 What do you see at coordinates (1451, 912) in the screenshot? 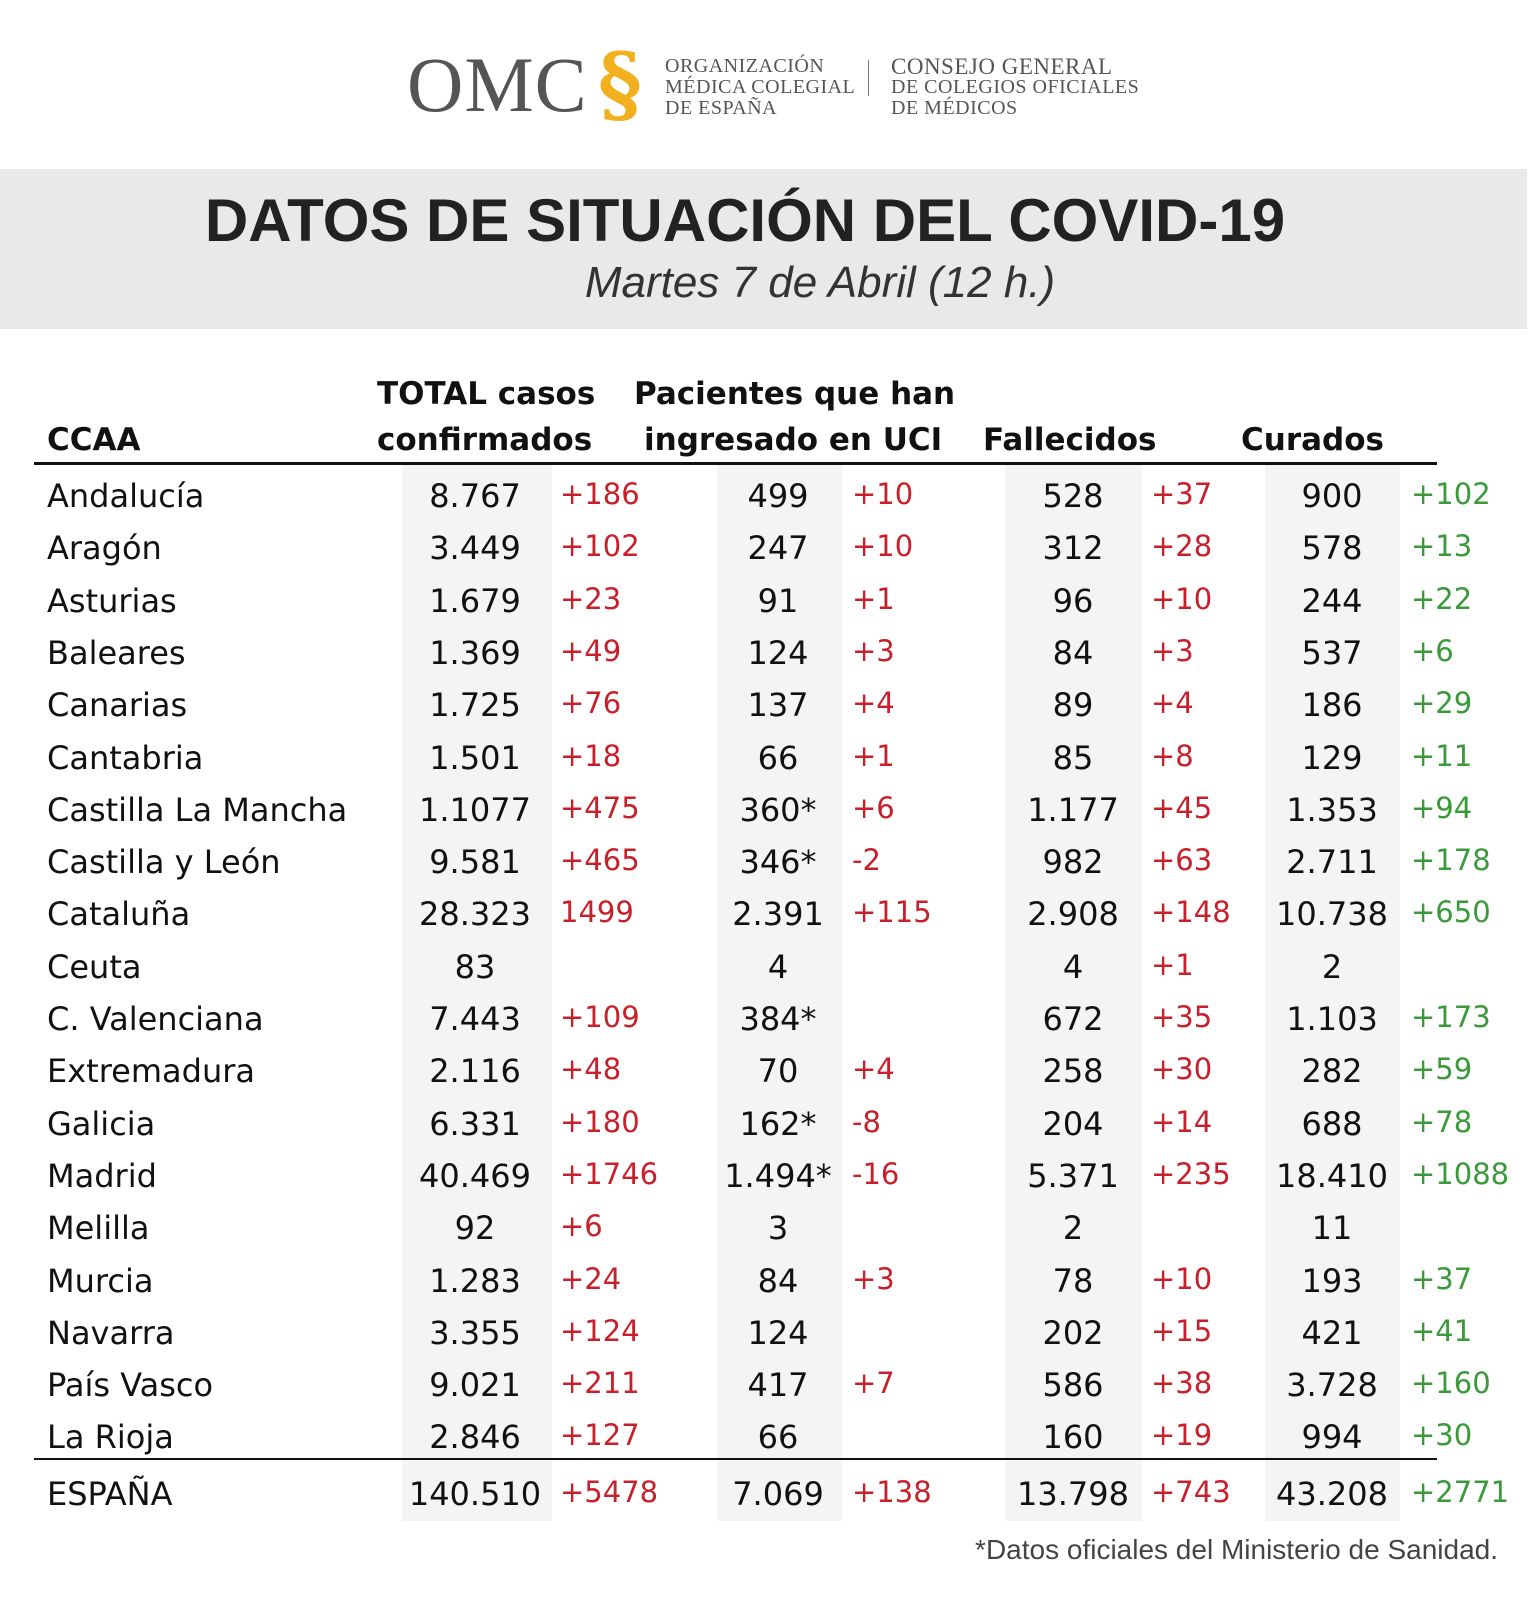
I see `curados-change: +650` at bounding box center [1451, 912].